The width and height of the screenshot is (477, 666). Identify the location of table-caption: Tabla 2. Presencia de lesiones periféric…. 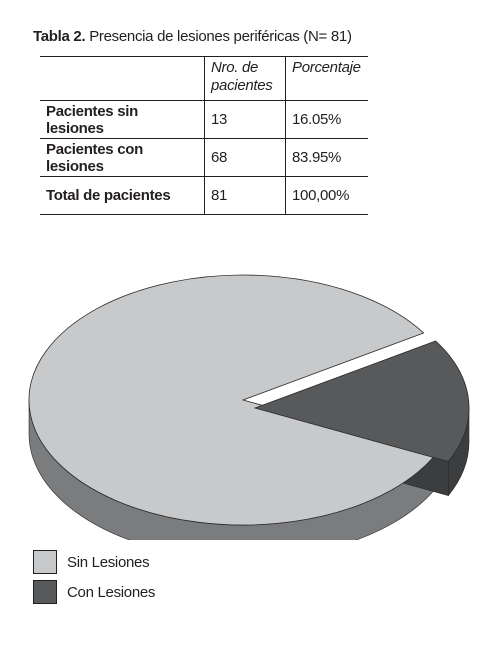
(192, 36).